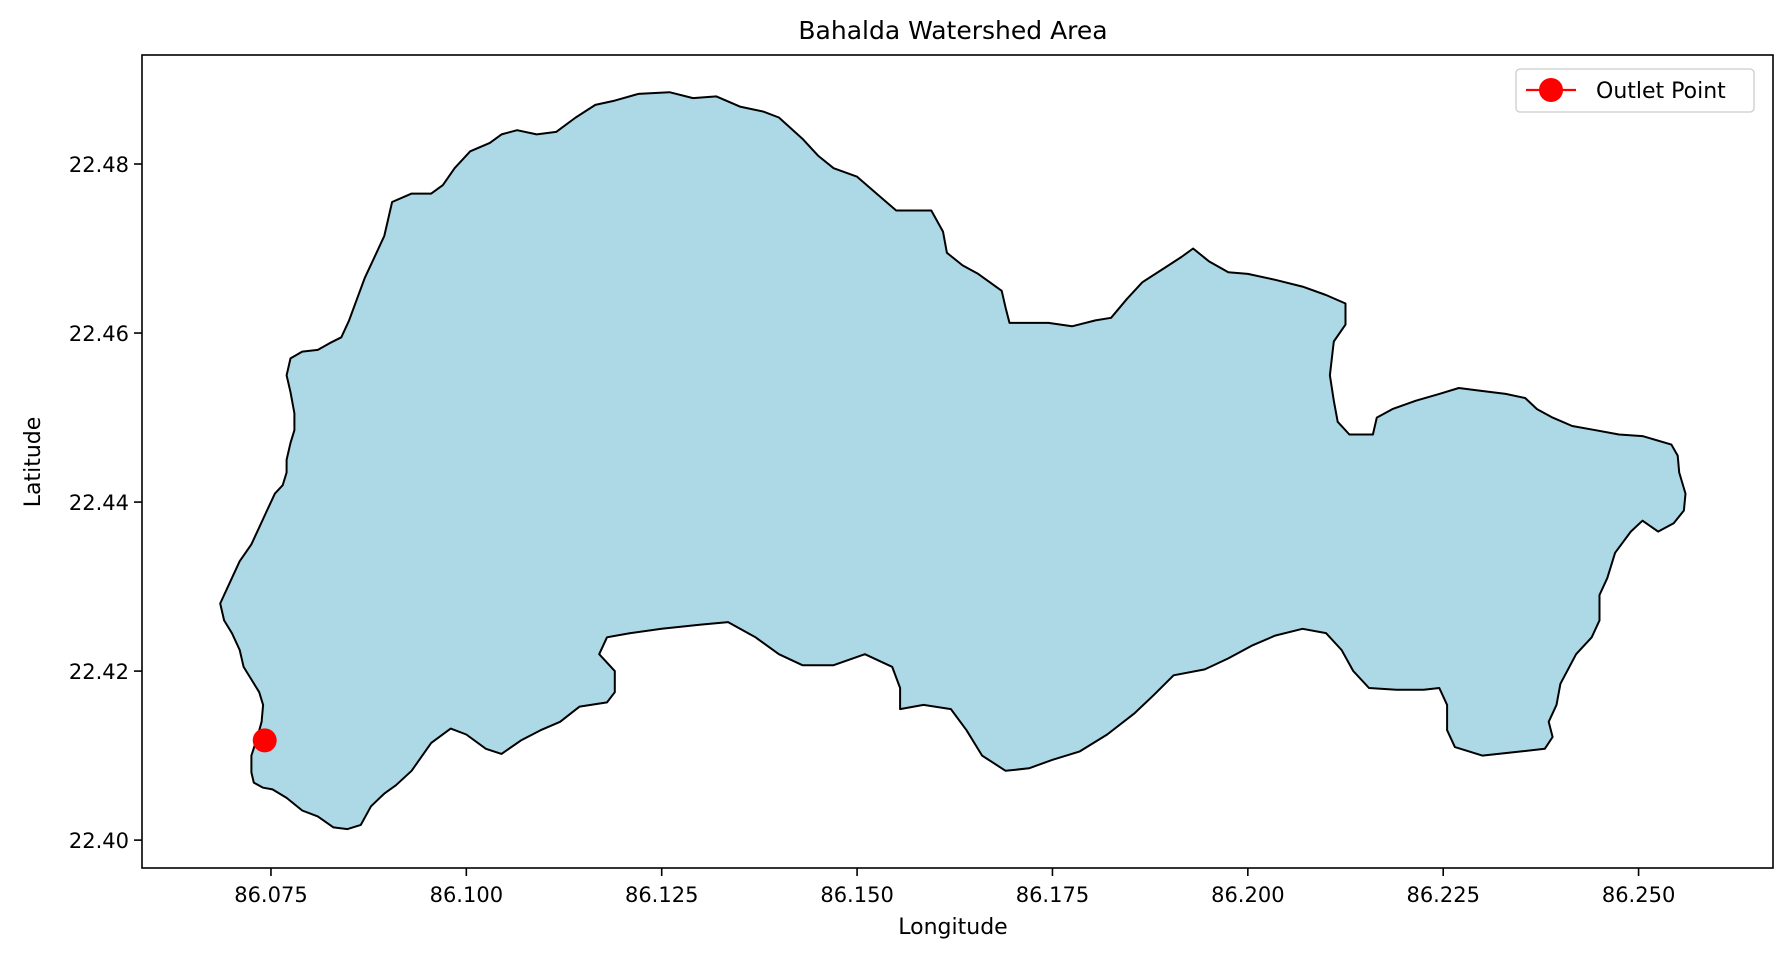  Describe the element at coordinates (1052, 895) in the screenshot. I see `x-tick-label: 86.175` at that location.